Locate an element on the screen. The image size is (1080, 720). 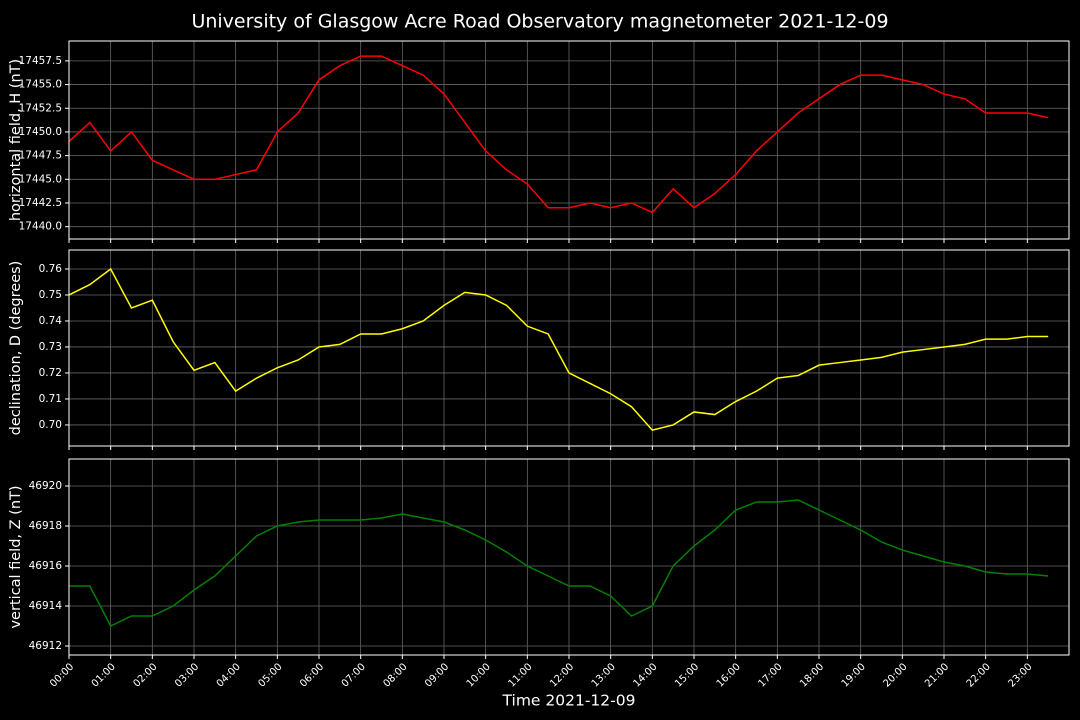
y-tick-label: 0.70 is located at coordinates (50, 425).